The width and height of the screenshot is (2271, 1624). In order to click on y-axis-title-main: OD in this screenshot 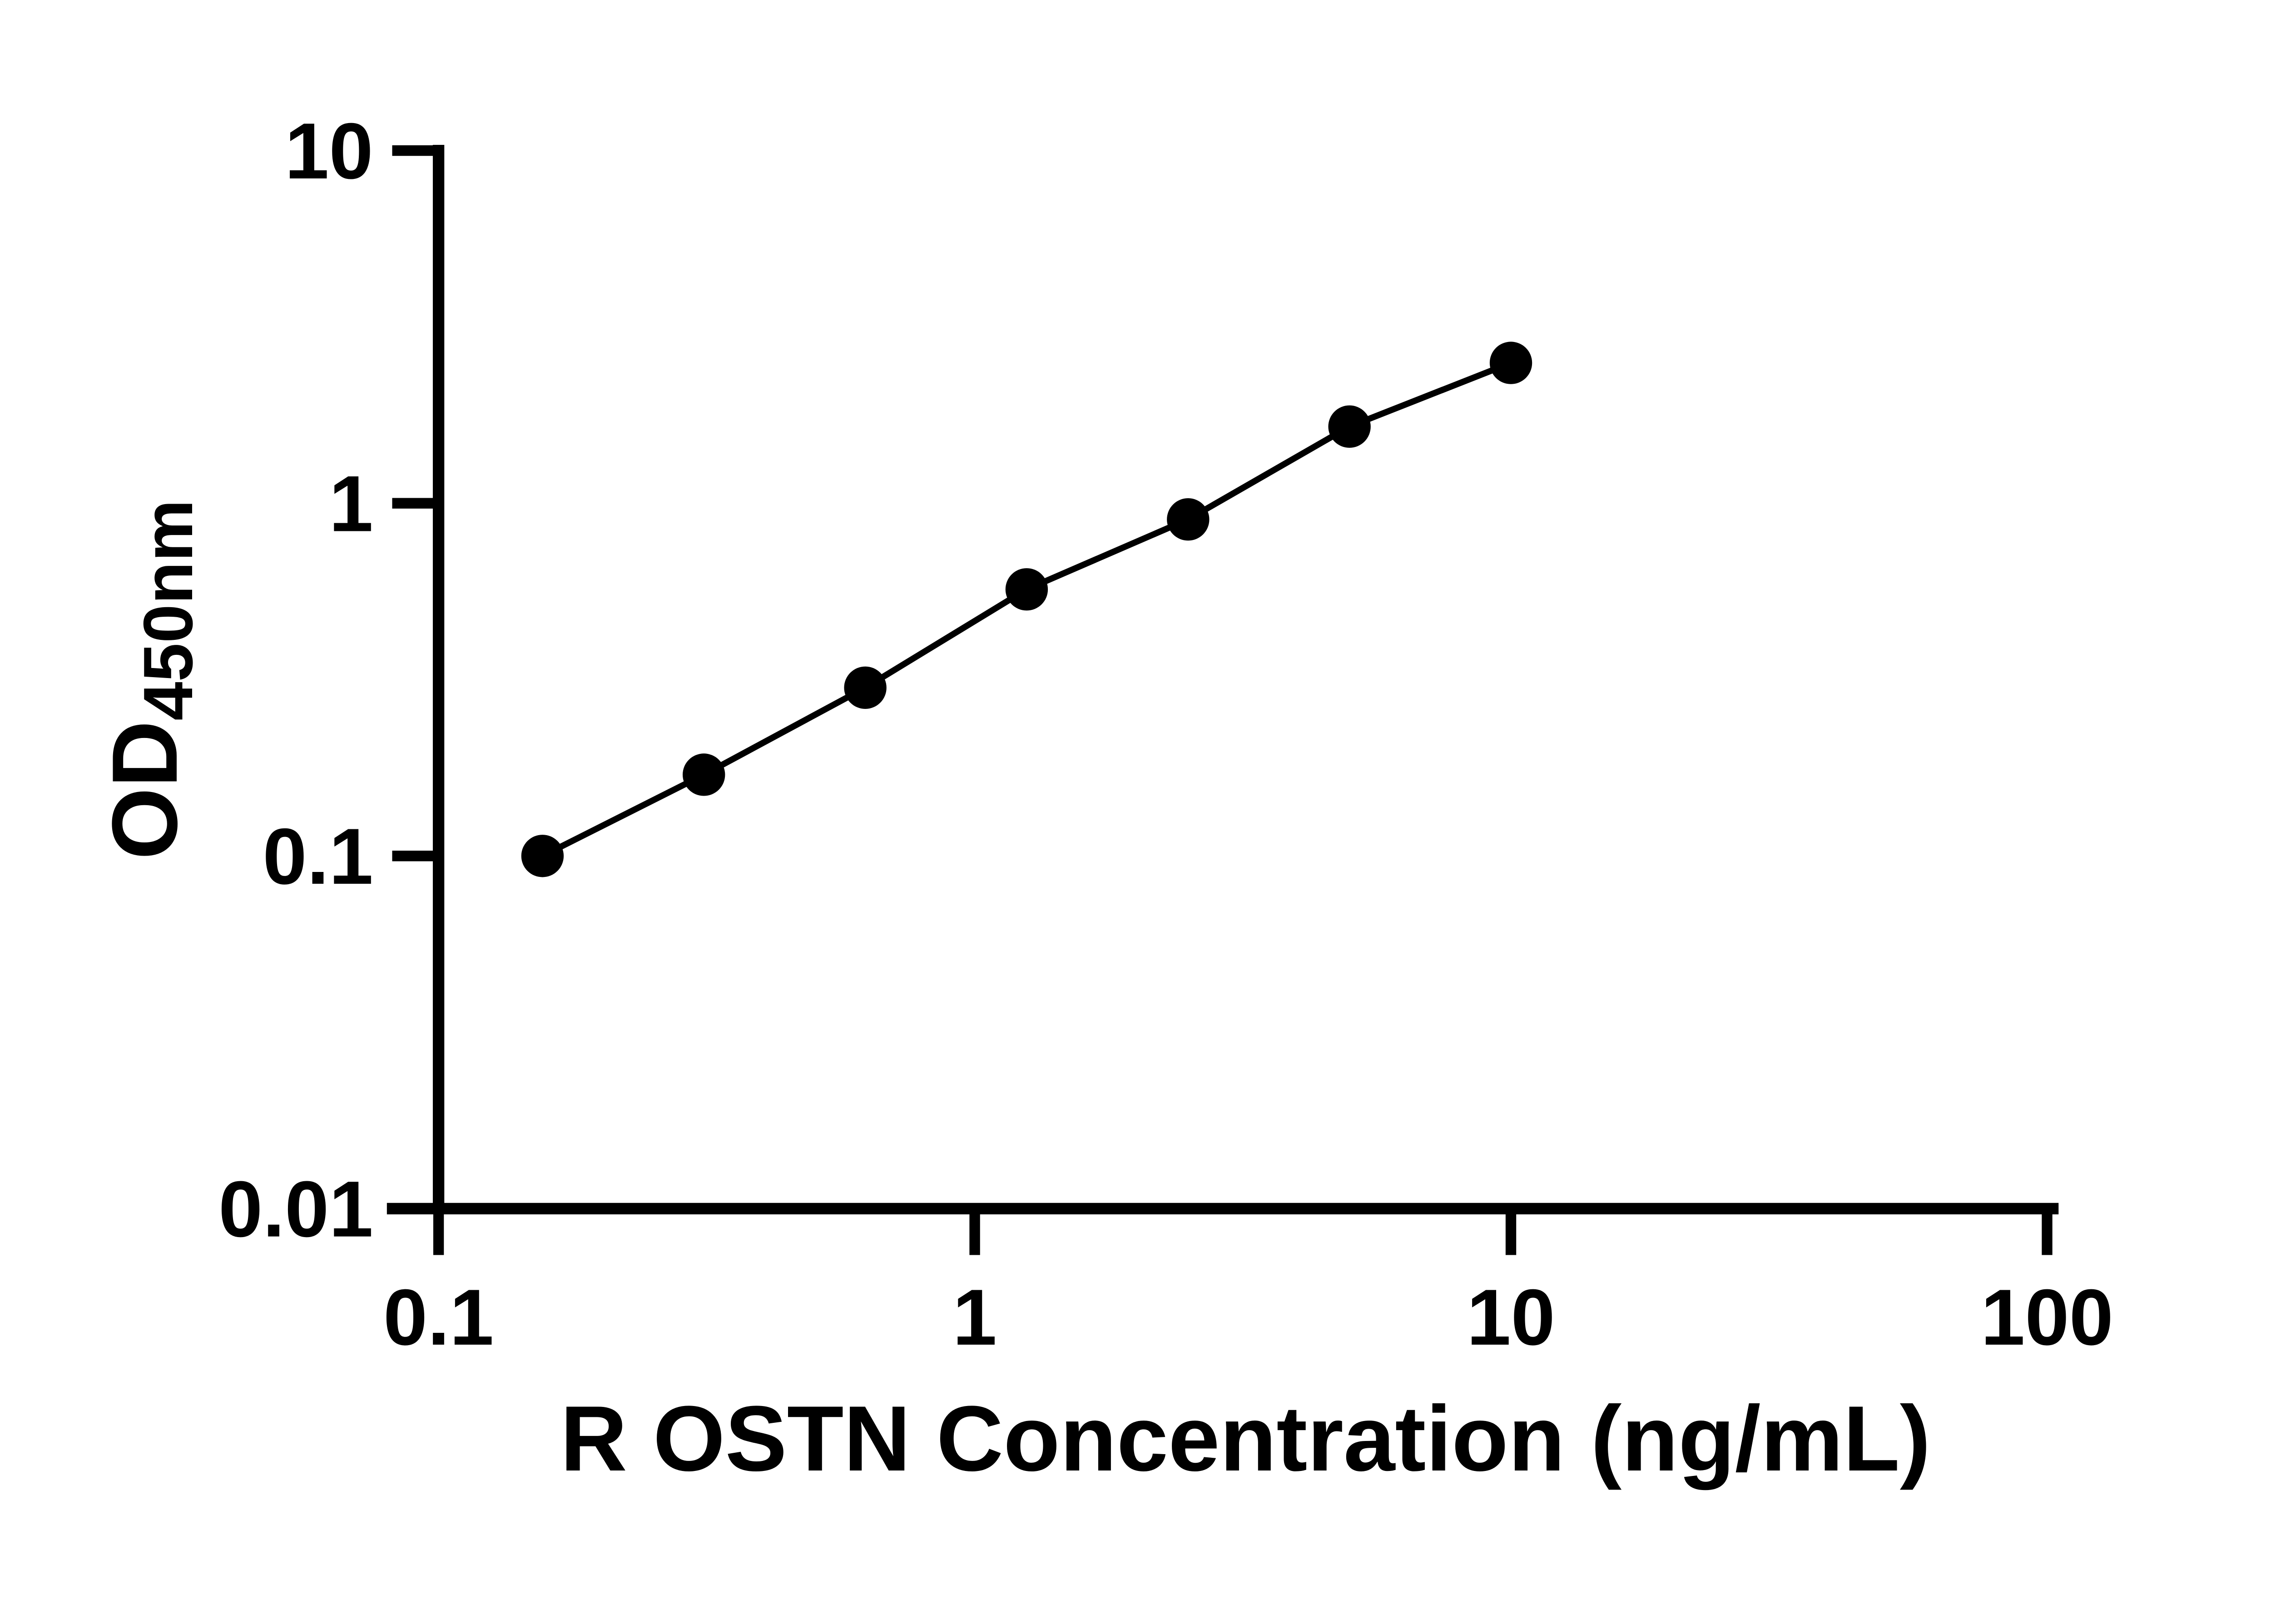, I will do `click(145, 790)`.